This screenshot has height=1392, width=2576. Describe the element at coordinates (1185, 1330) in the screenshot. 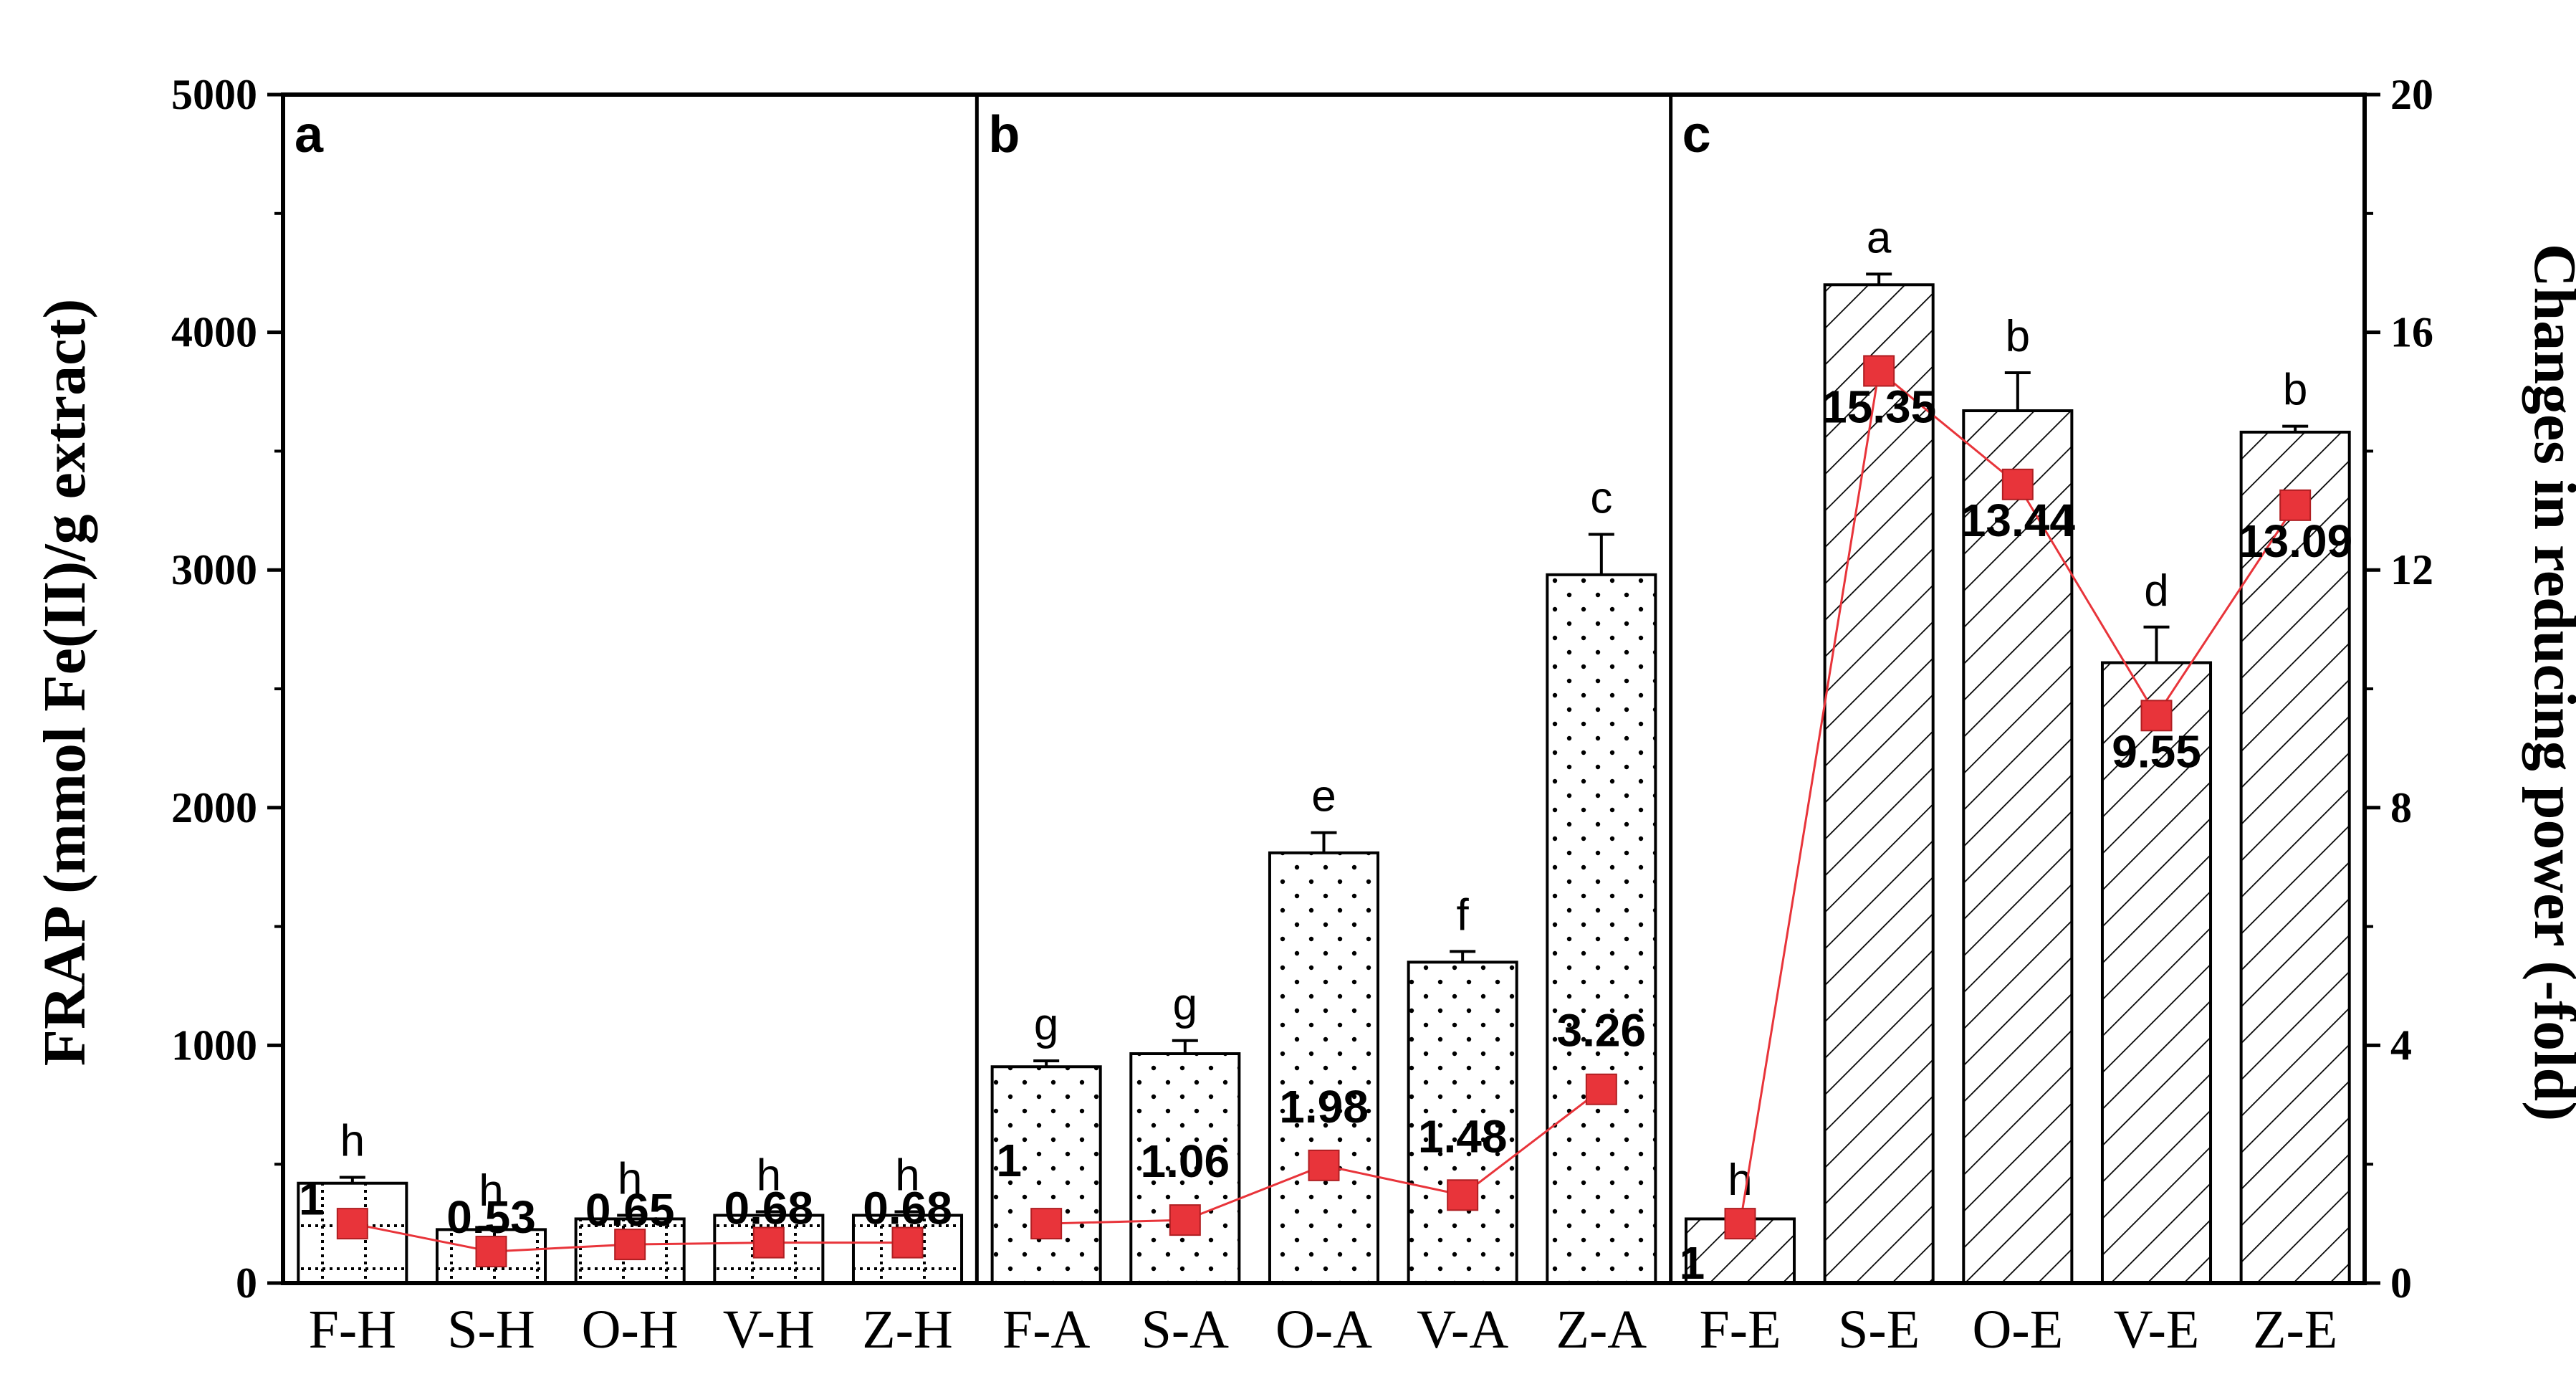

I see `x-tick-label: S-A` at that location.